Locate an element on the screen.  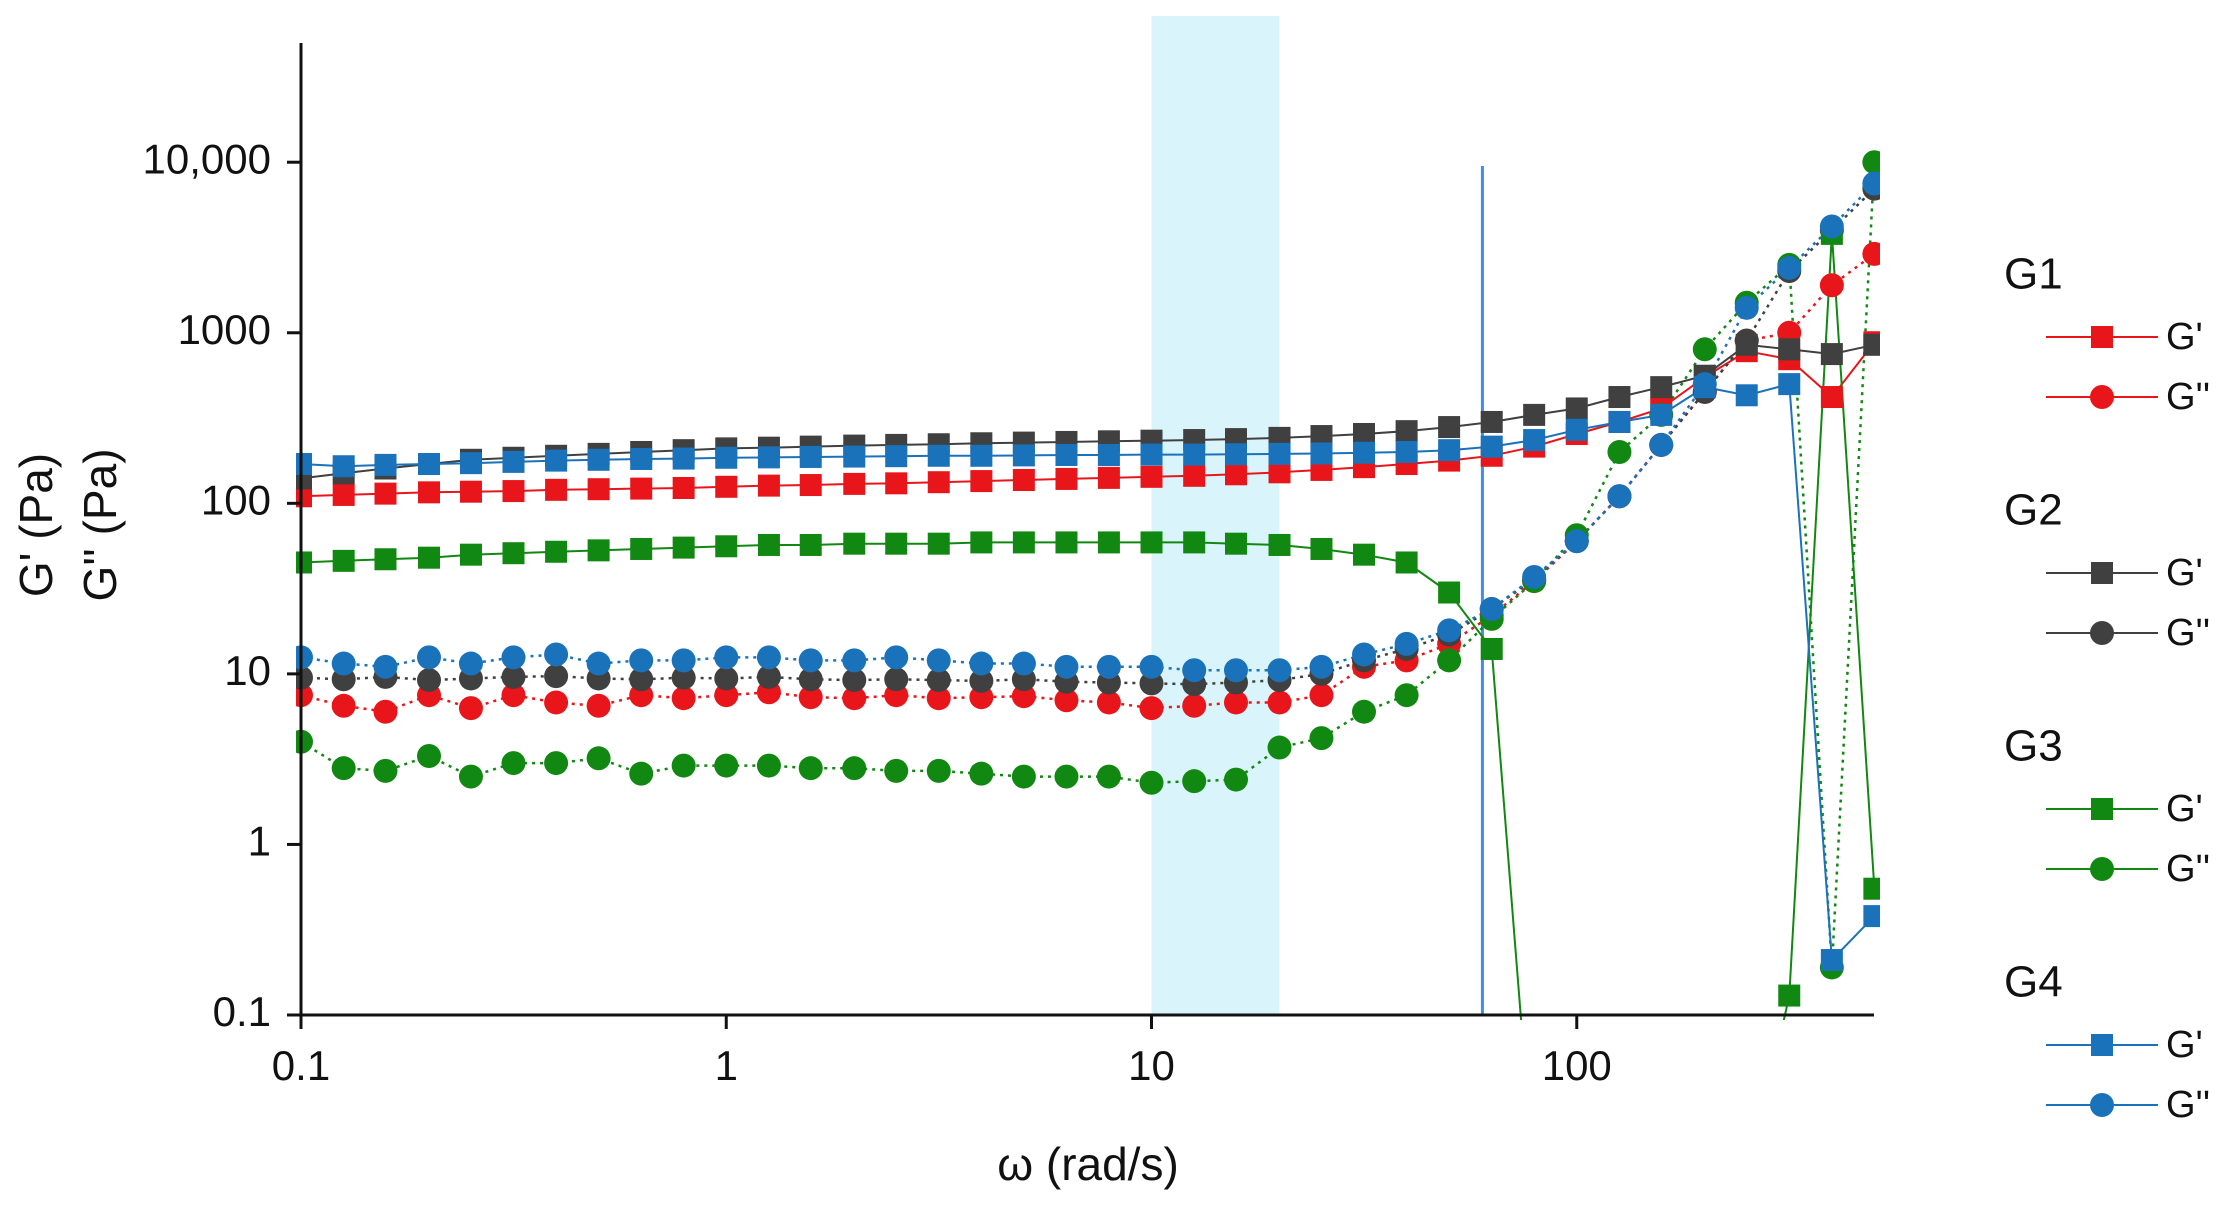
y-tick-label: 0.1 is located at coordinates (242, 1011).